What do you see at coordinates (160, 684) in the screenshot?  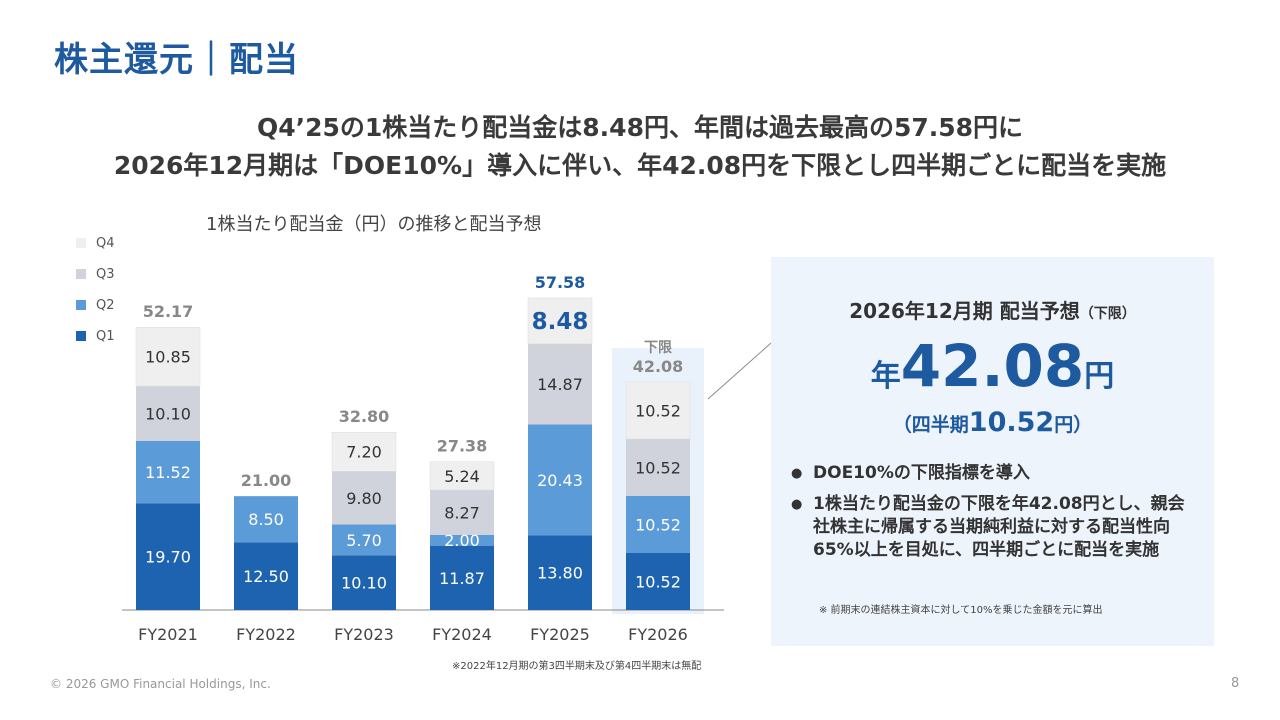 I see `copyright: © 2026 GMO Financial Holdings, Inc.` at bounding box center [160, 684].